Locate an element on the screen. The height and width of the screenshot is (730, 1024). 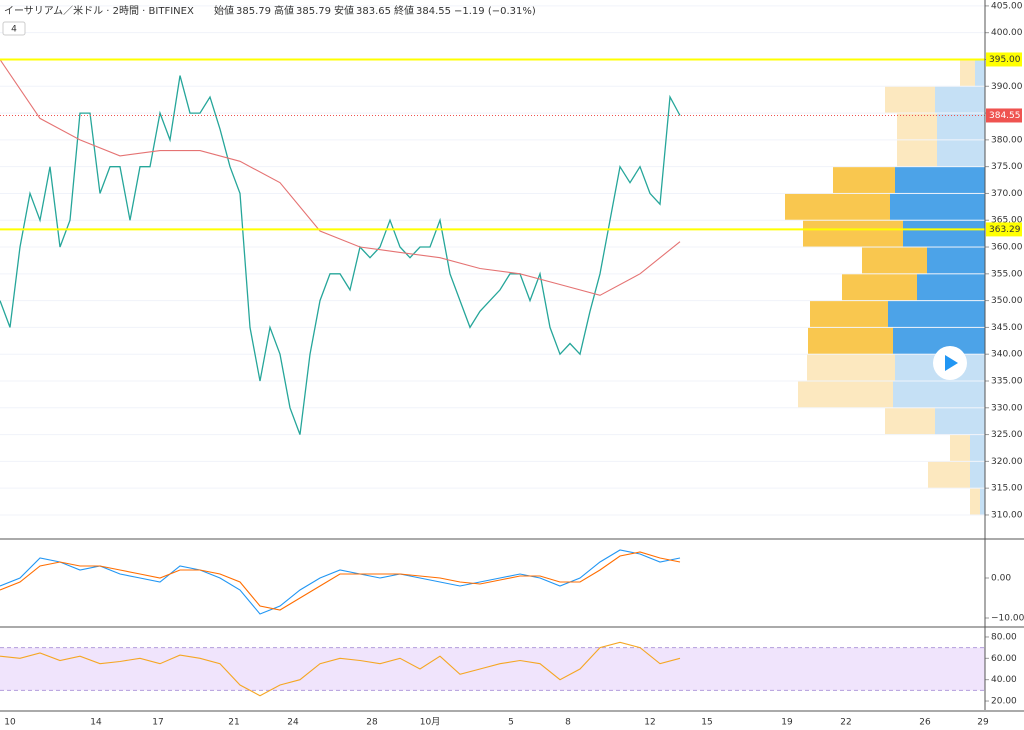
x-tick-label: 28 is located at coordinates (372, 723).